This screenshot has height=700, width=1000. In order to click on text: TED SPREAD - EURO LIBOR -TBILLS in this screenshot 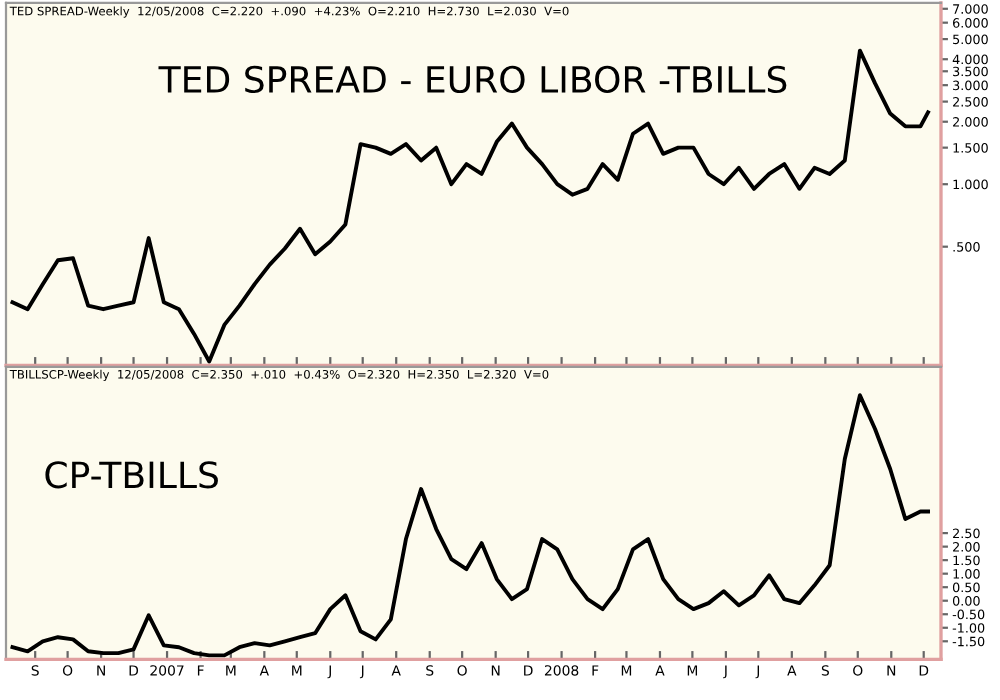, I will do `click(472, 79)`.